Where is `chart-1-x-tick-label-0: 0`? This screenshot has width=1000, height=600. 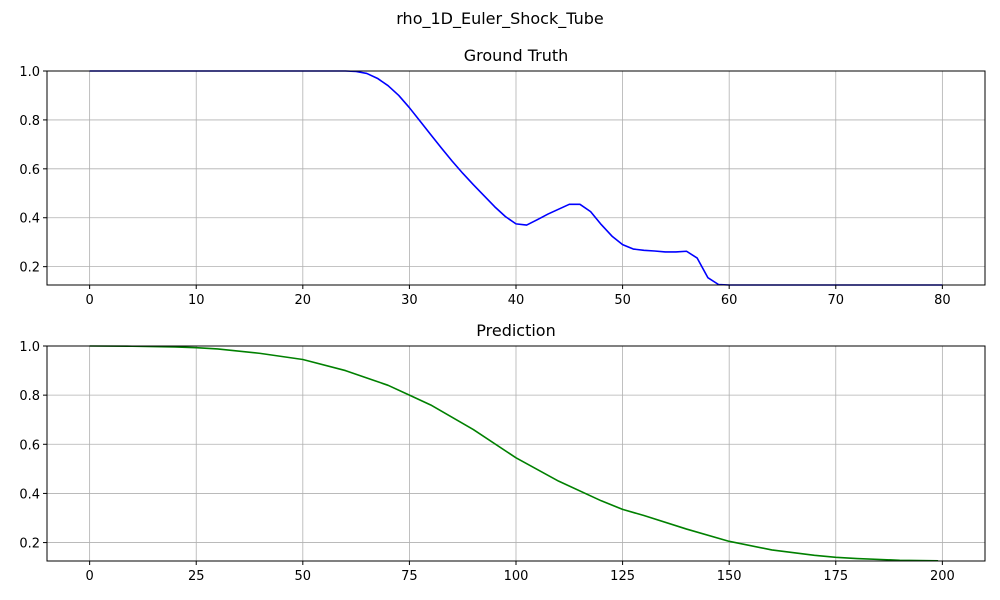 chart-1-x-tick-label-0: 0 is located at coordinates (89, 300).